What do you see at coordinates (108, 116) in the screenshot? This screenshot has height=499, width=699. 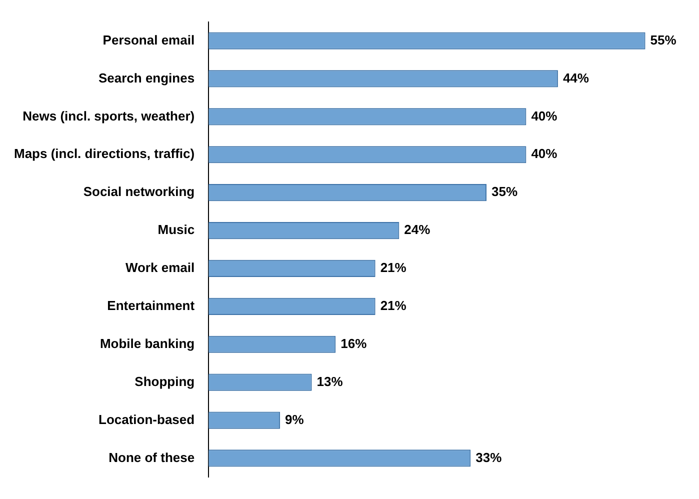 I see `y-tick-label: News (incl. sports, weather)` at bounding box center [108, 116].